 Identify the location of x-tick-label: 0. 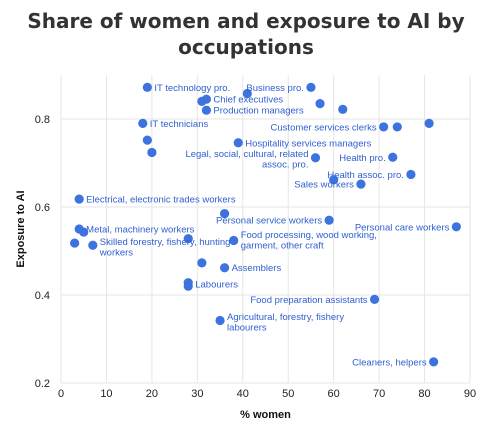
(61, 394).